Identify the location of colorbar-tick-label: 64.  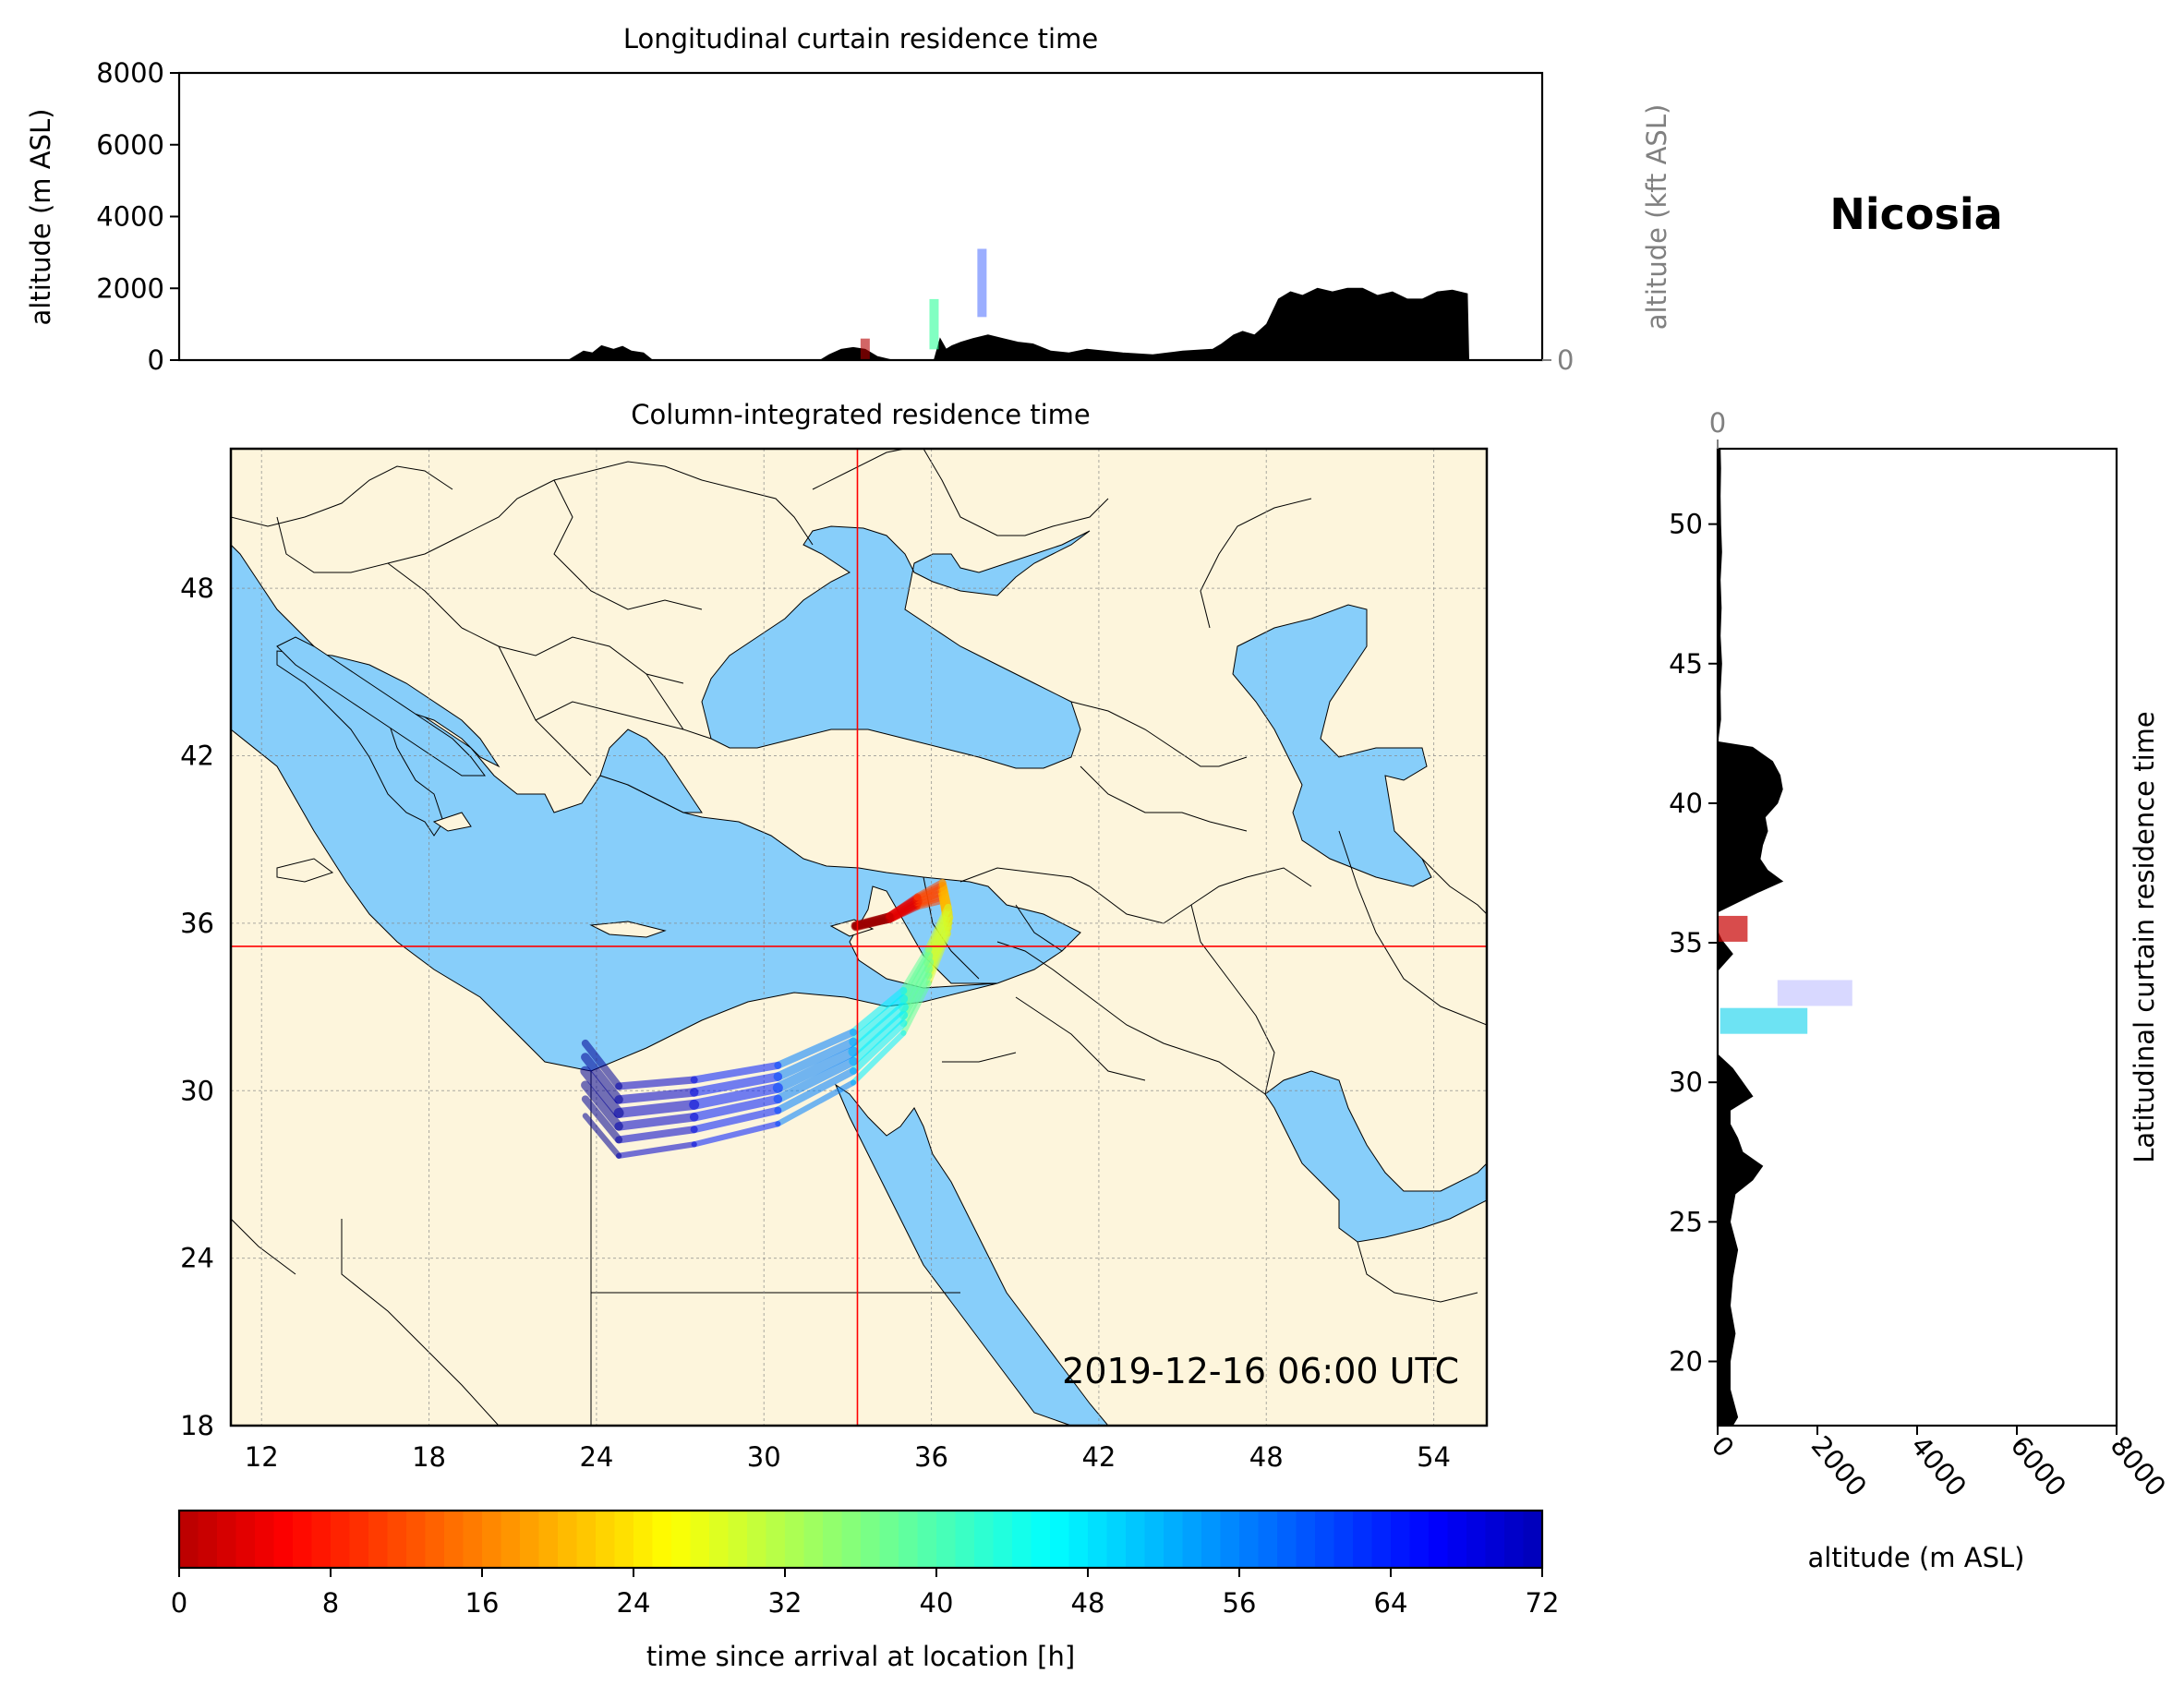
(1391, 1603).